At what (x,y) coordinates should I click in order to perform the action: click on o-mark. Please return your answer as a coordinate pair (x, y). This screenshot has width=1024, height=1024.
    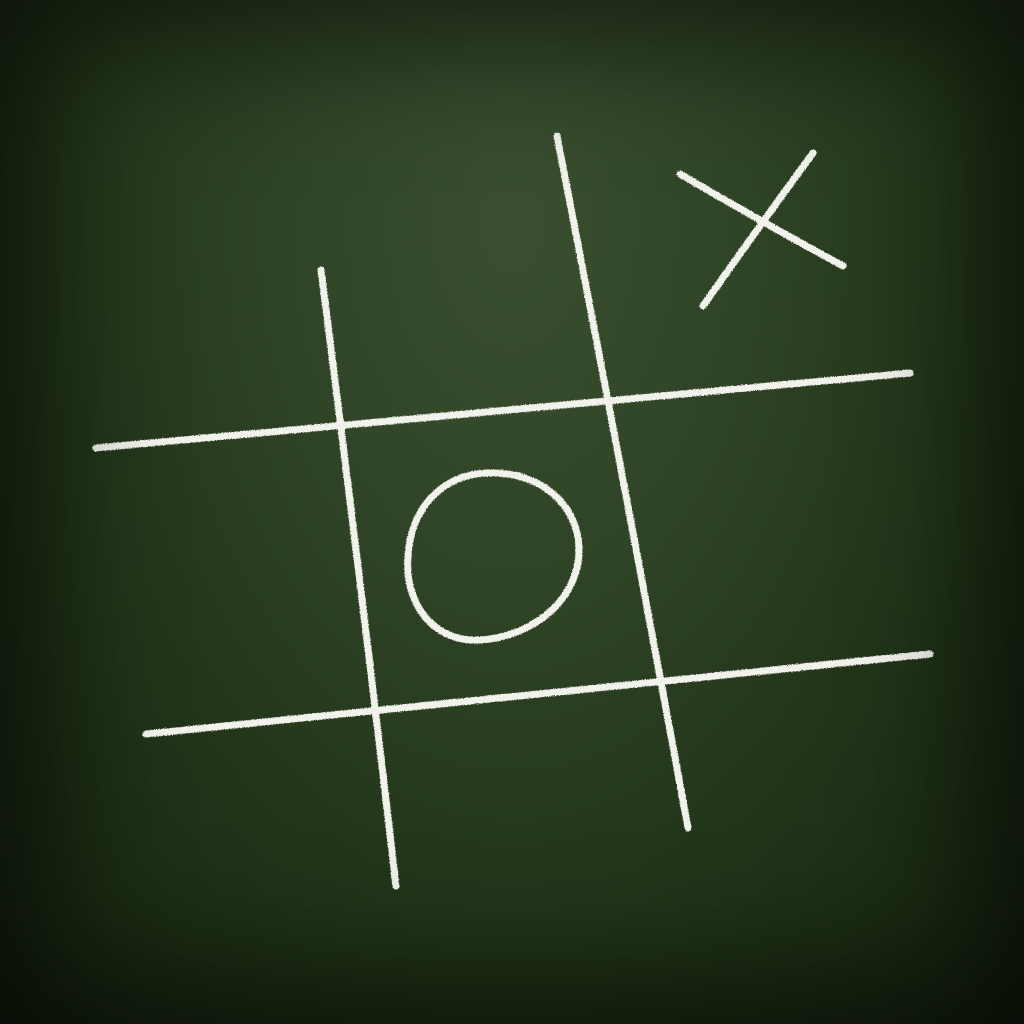
    Looking at the image, I should click on (493, 556).